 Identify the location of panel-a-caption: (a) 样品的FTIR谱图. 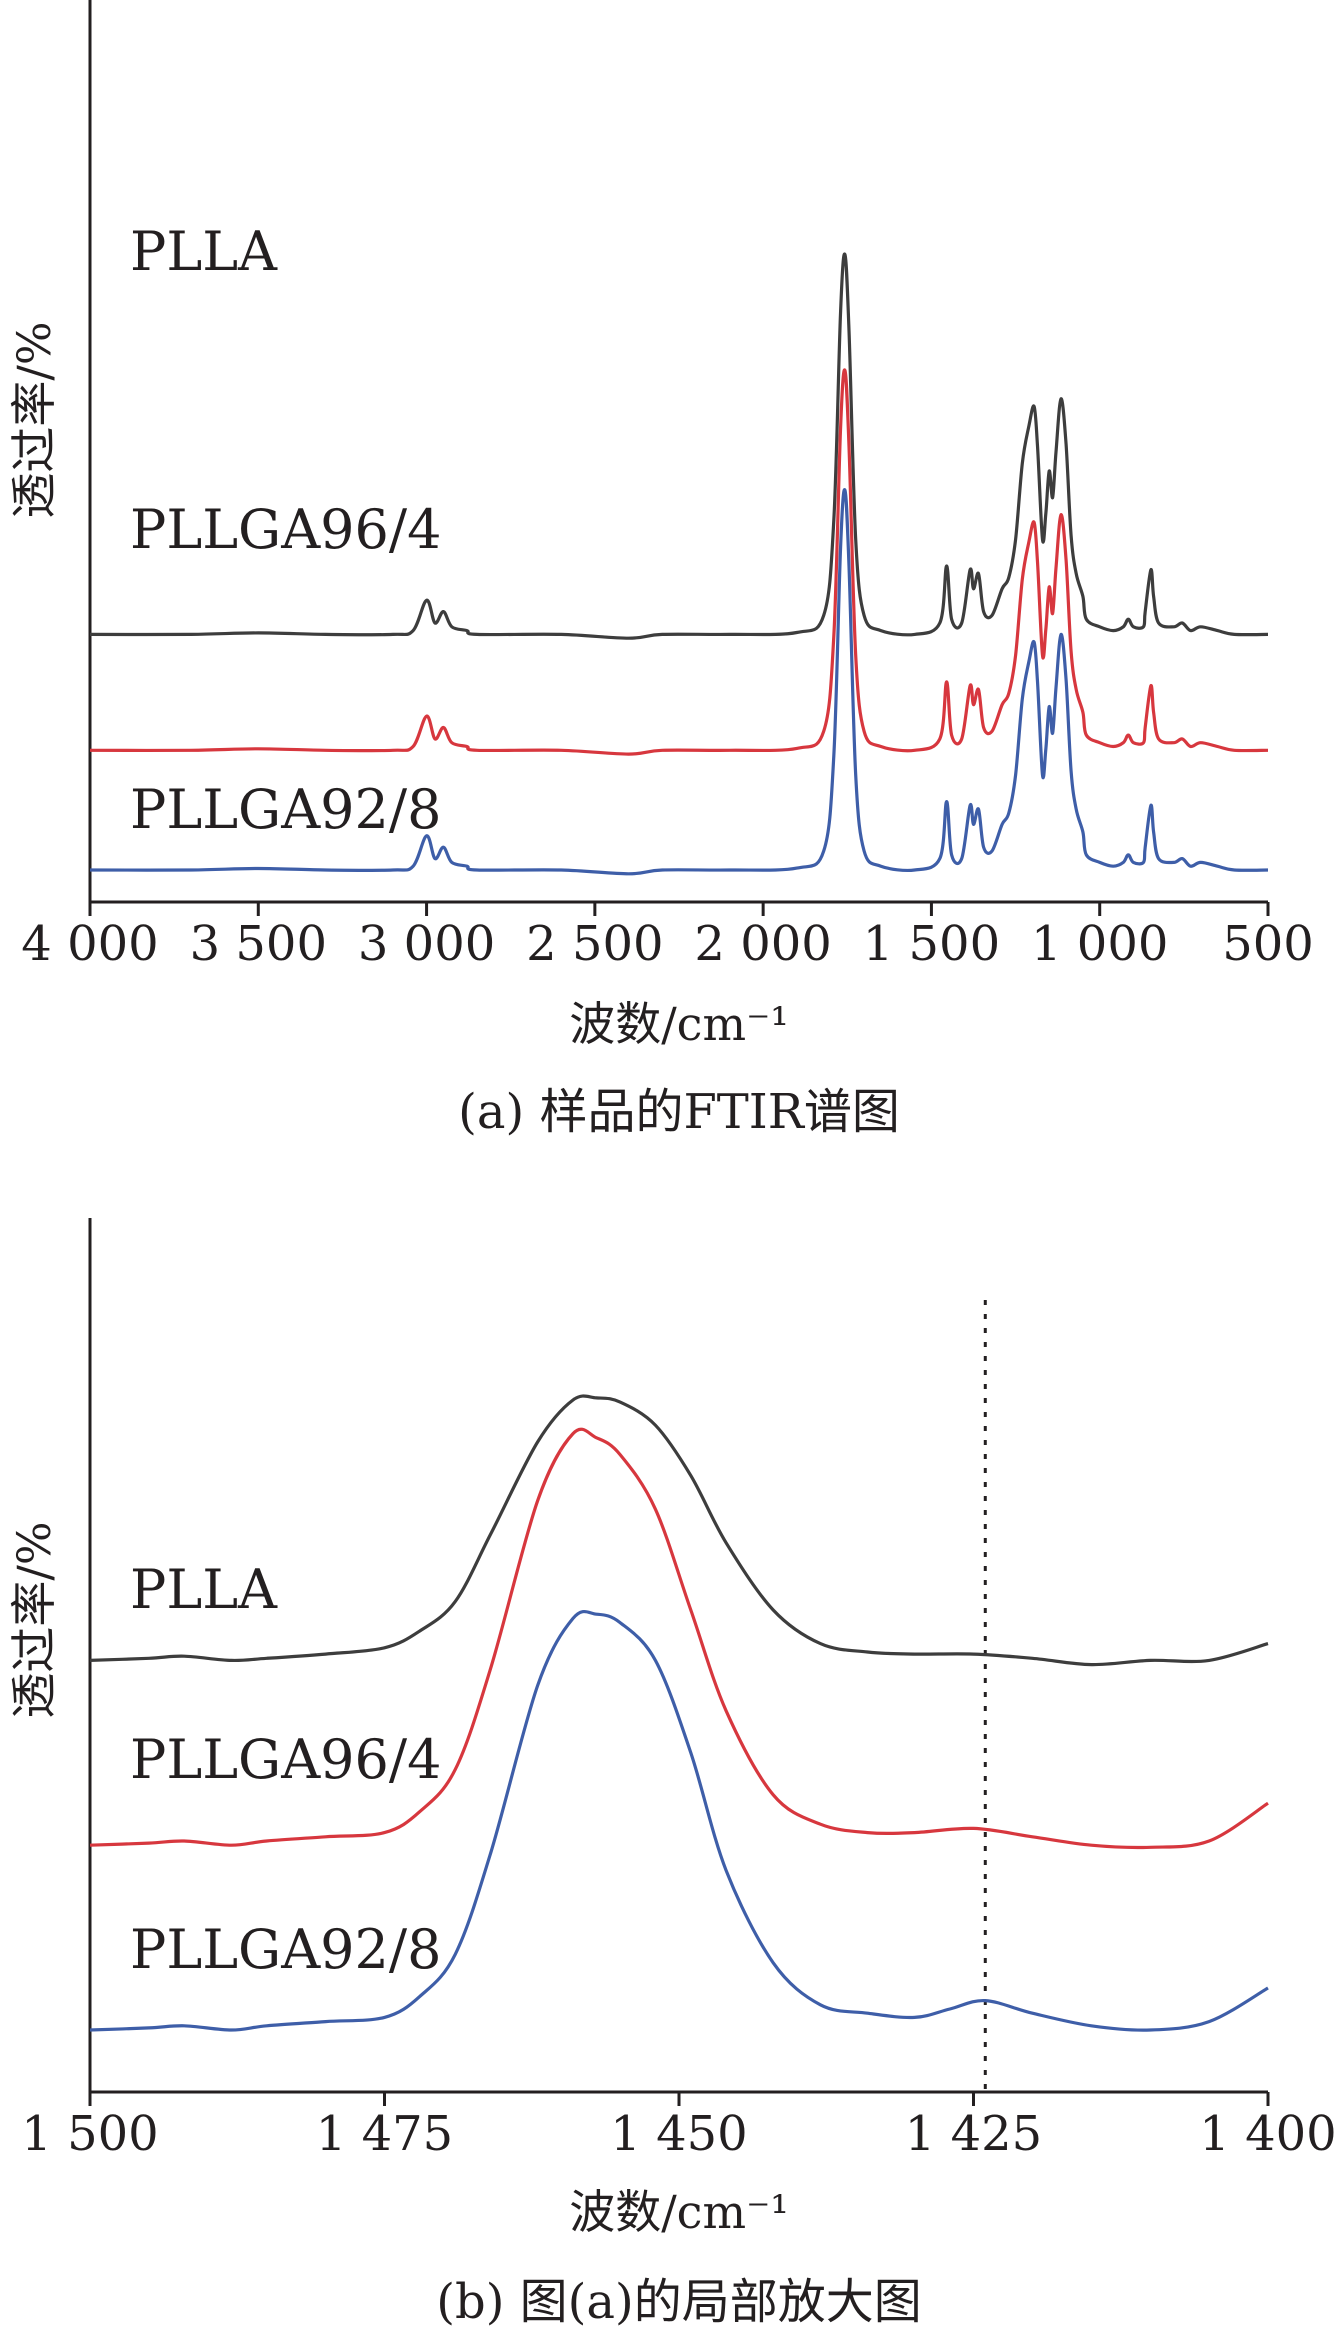
(679, 1112).